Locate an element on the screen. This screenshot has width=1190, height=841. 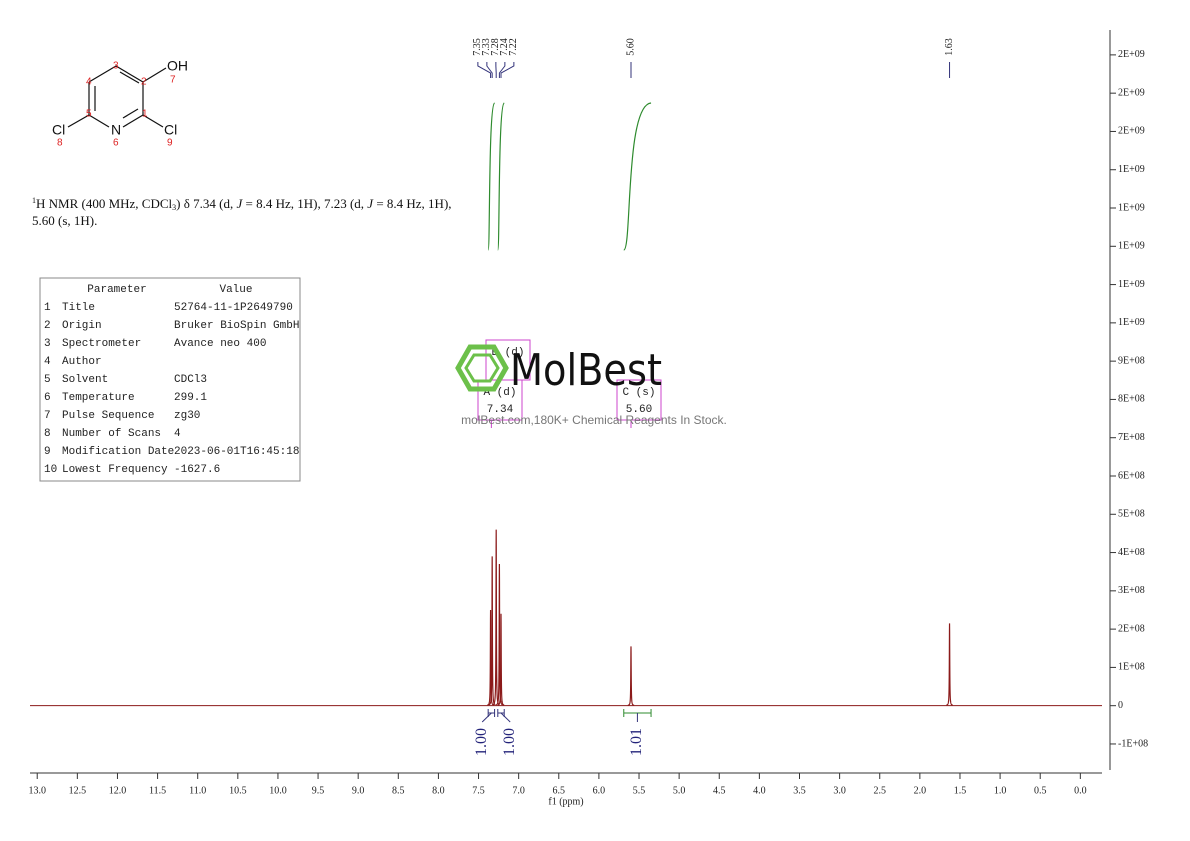
atom-number: 4 is located at coordinates (89, 82).